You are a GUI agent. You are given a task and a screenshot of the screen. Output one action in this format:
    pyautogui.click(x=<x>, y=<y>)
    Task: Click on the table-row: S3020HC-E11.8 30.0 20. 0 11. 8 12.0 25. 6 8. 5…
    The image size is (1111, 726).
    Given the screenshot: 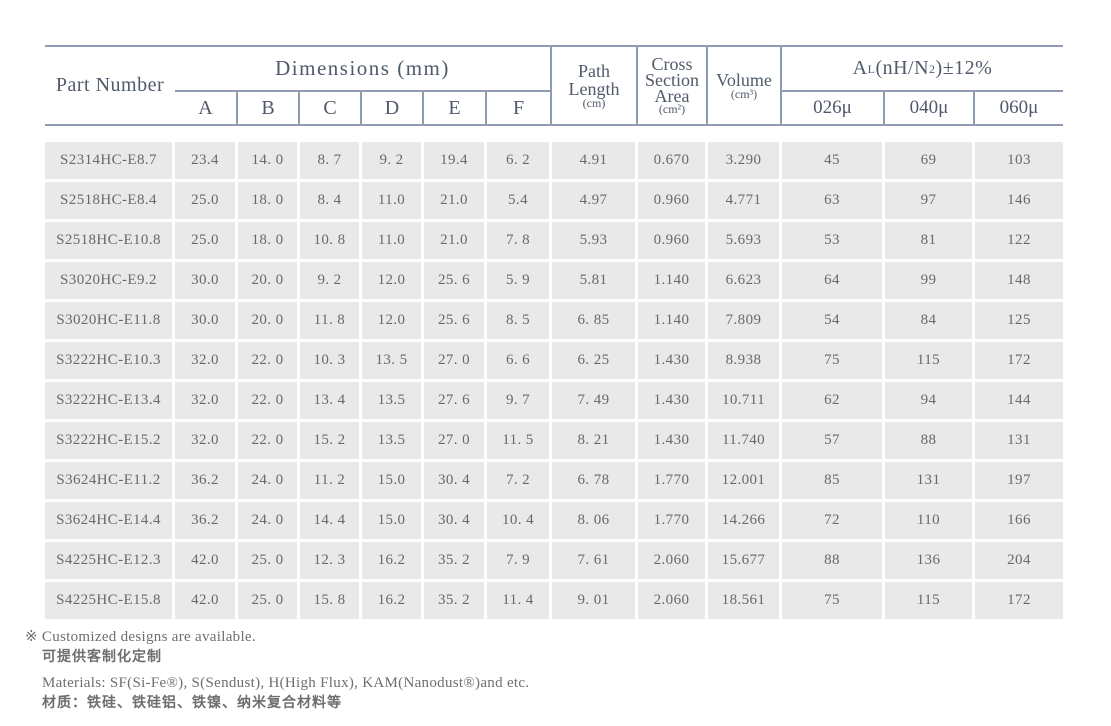 What is the action you would take?
    pyautogui.click(x=554, y=320)
    